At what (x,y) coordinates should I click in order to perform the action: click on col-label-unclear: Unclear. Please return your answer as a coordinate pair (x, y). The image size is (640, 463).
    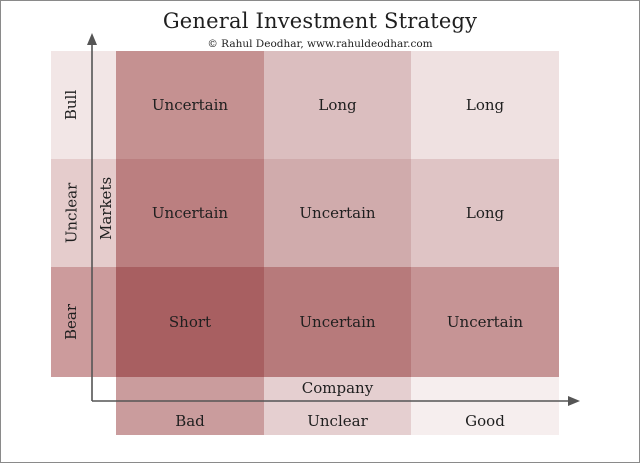
    Looking at the image, I should click on (337, 421).